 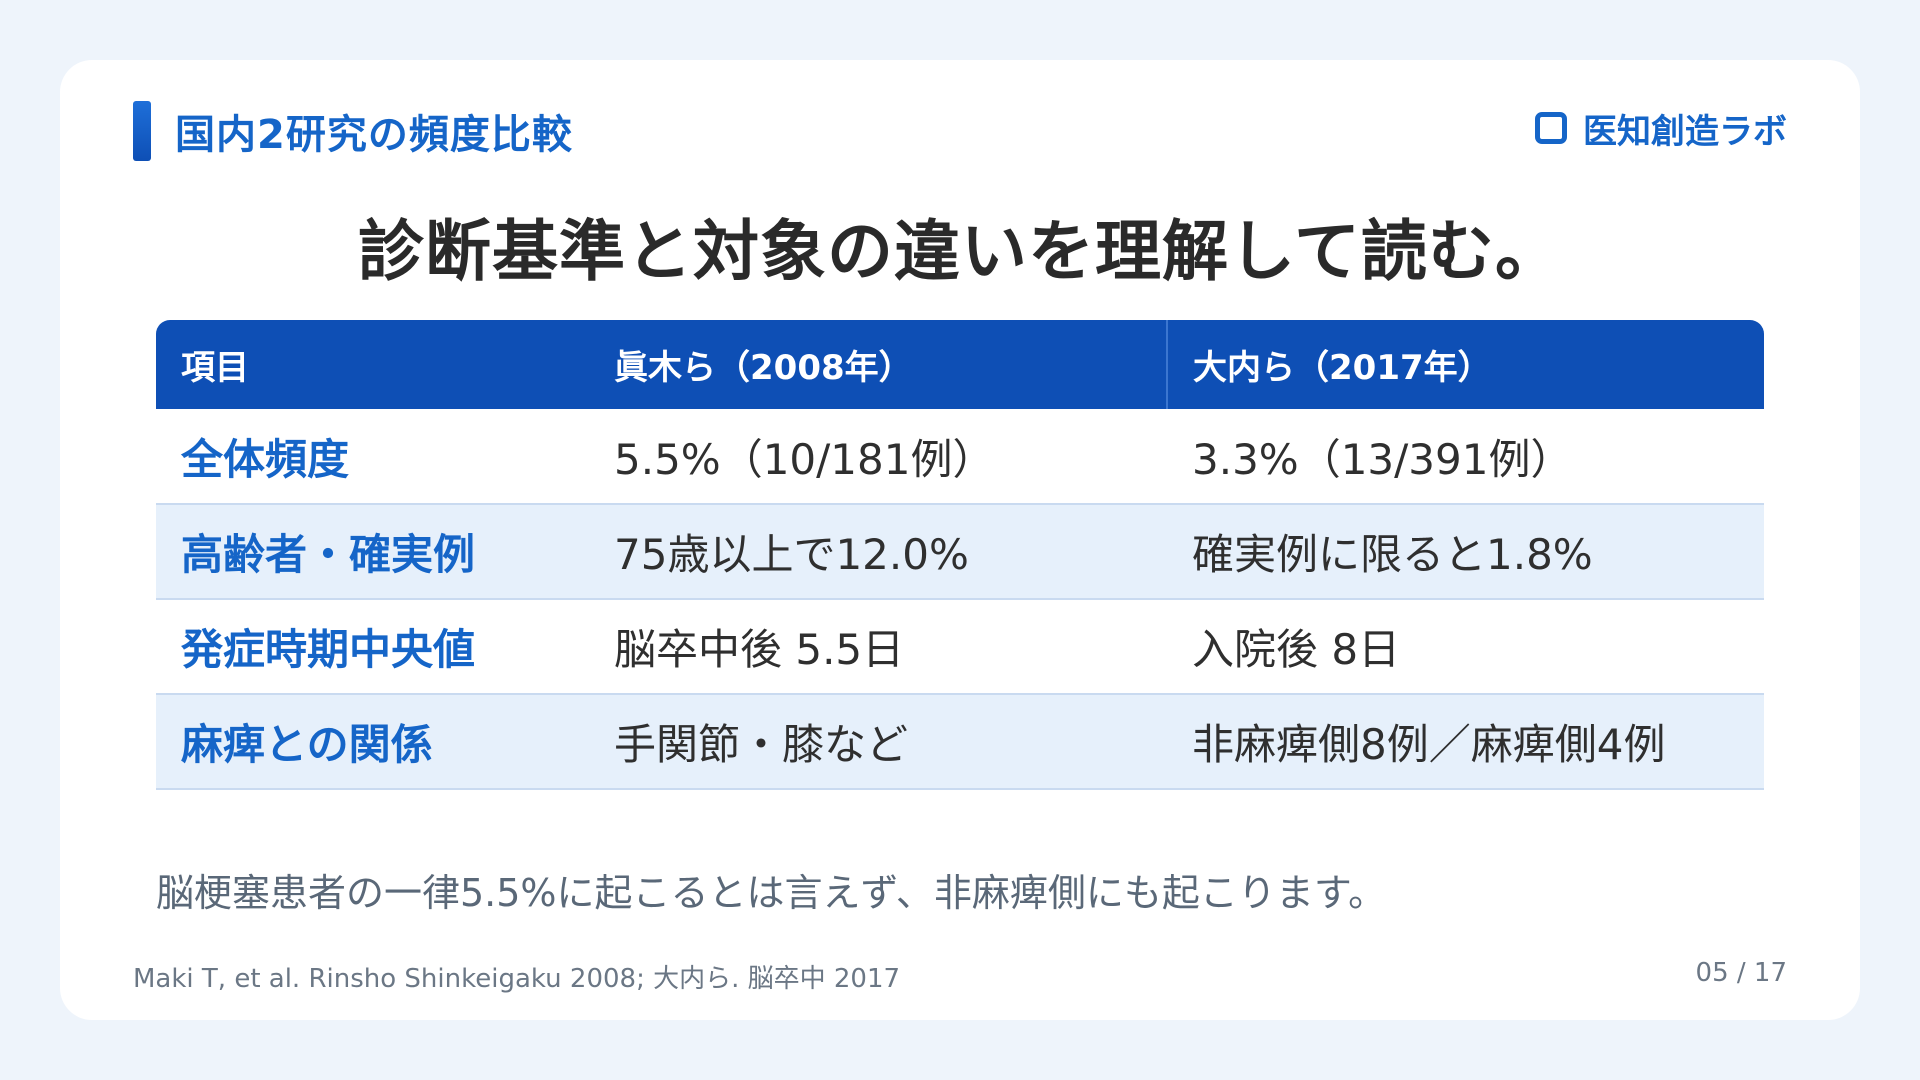 What do you see at coordinates (1741, 973) in the screenshot?
I see `page-number: 05 / 17` at bounding box center [1741, 973].